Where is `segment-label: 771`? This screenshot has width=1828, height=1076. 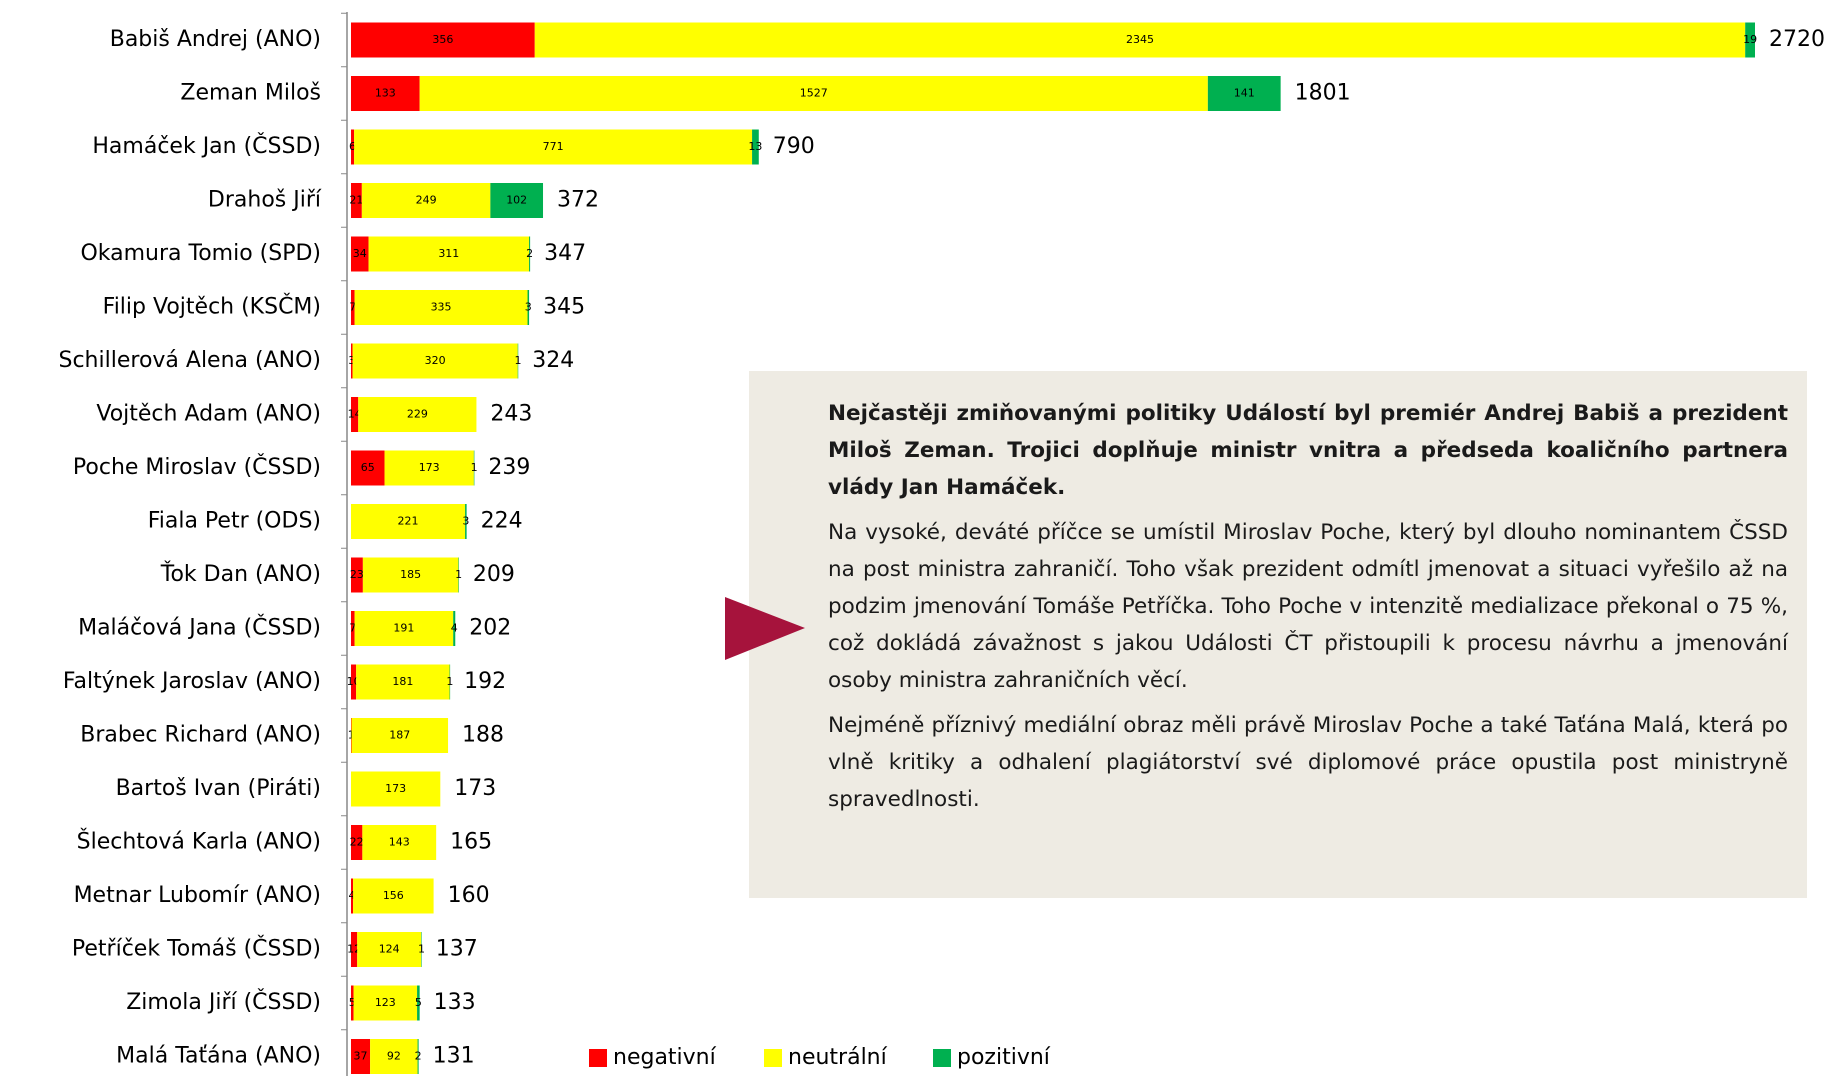 segment-label: 771 is located at coordinates (553, 146).